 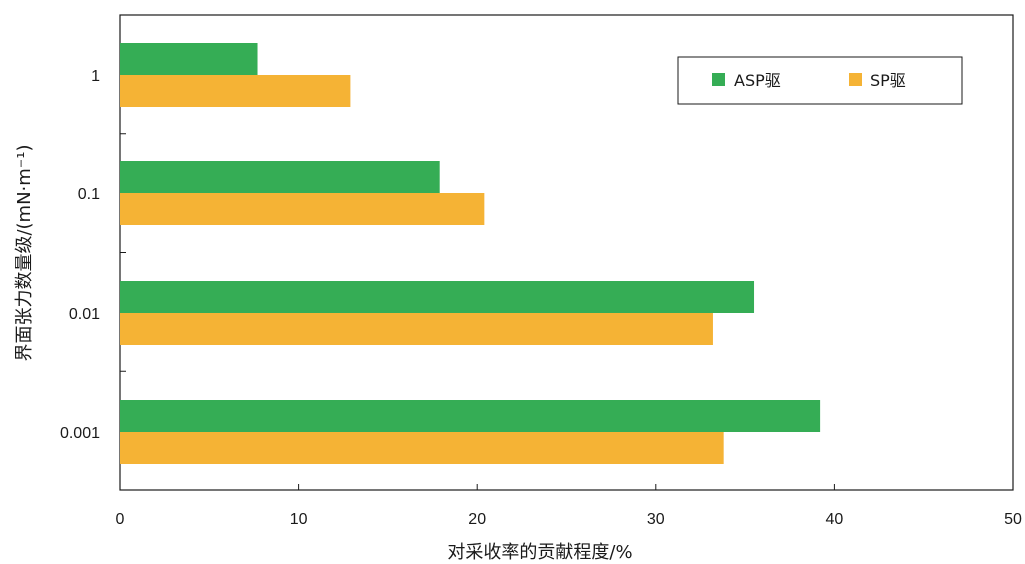 What do you see at coordinates (656, 519) in the screenshot?
I see `x-tick-label: 30` at bounding box center [656, 519].